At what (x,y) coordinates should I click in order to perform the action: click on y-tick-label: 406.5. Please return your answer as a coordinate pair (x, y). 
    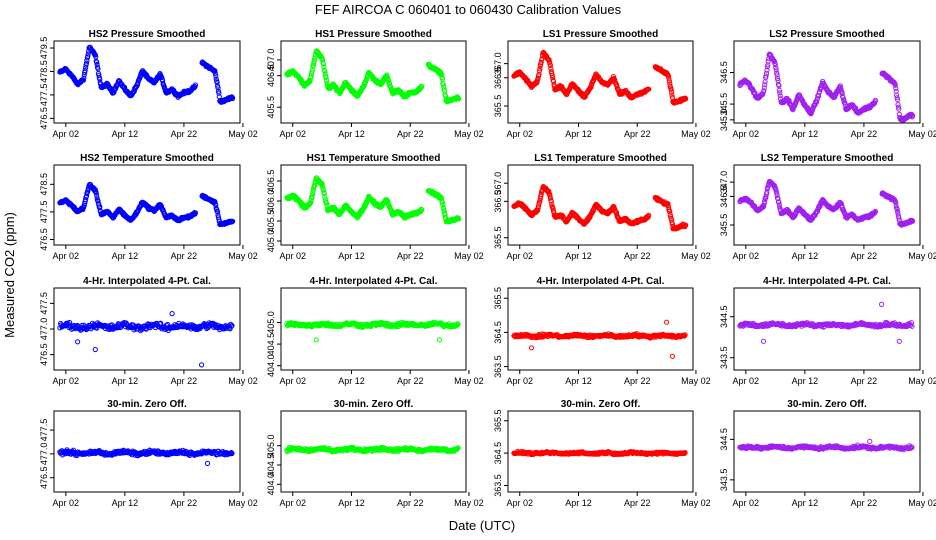
    Looking at the image, I should click on (271, 75).